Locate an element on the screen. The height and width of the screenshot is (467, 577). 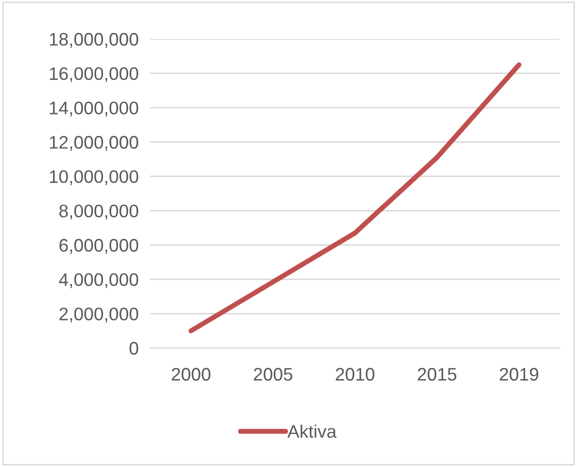
y-tick-label: 6,000,000 is located at coordinates (98, 246).